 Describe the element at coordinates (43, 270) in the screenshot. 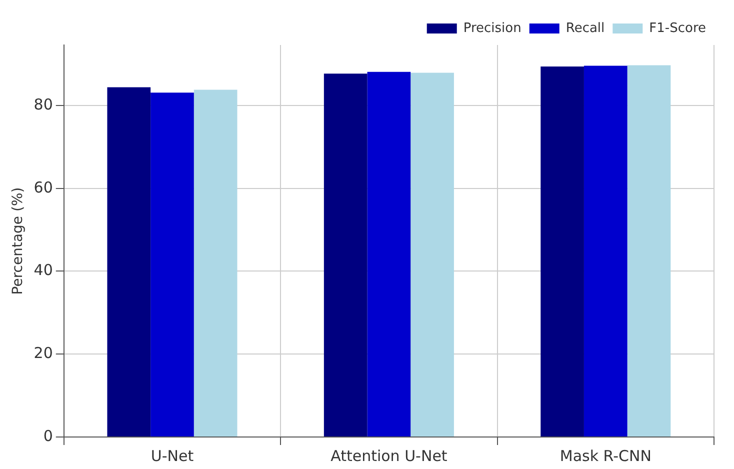

I see `y-tick-label: 40` at that location.